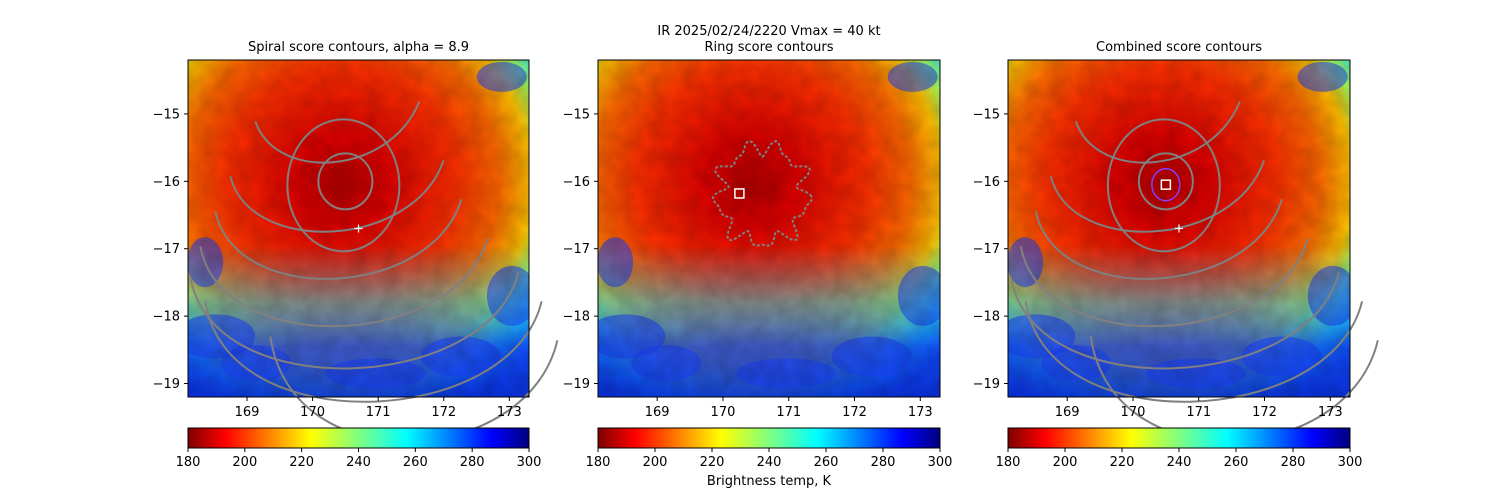  I want to click on colorbar-label: Brightness temp, K, so click(769, 481).